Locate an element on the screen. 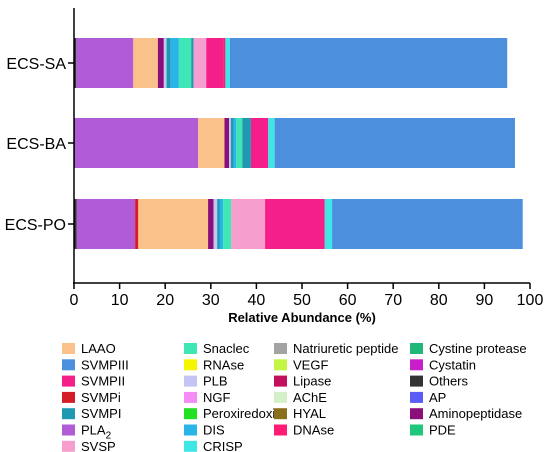 Image resolution: width=550 pixels, height=452 pixels. legend-label-text: Peroxiredoxin is located at coordinates (243, 413).